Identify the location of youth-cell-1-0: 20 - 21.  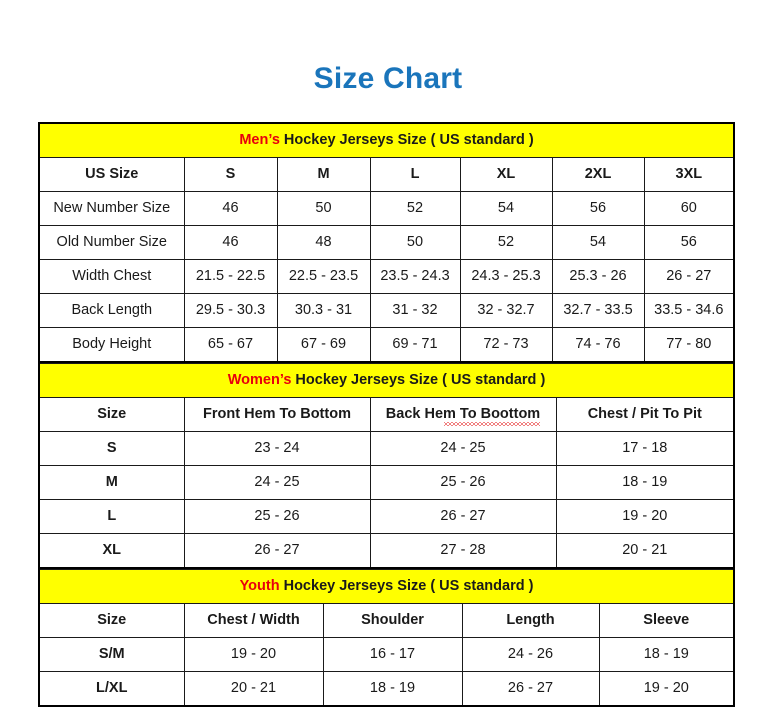
(253, 689).